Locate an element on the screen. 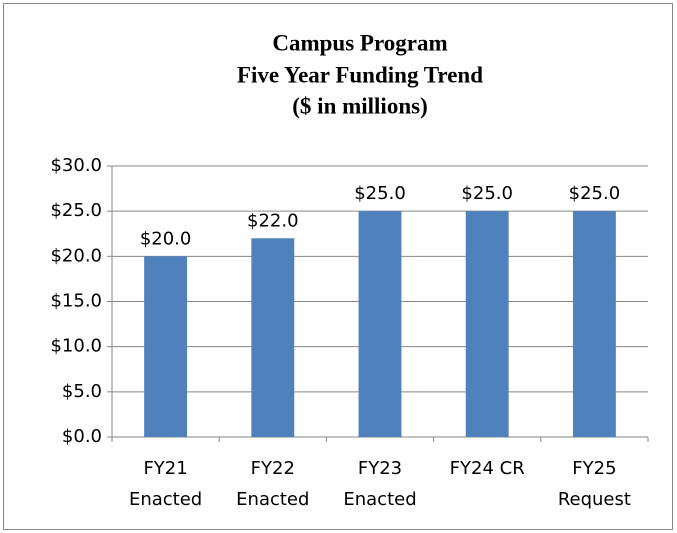 This screenshot has width=677, height=533. data-label: $22.0 is located at coordinates (273, 220).